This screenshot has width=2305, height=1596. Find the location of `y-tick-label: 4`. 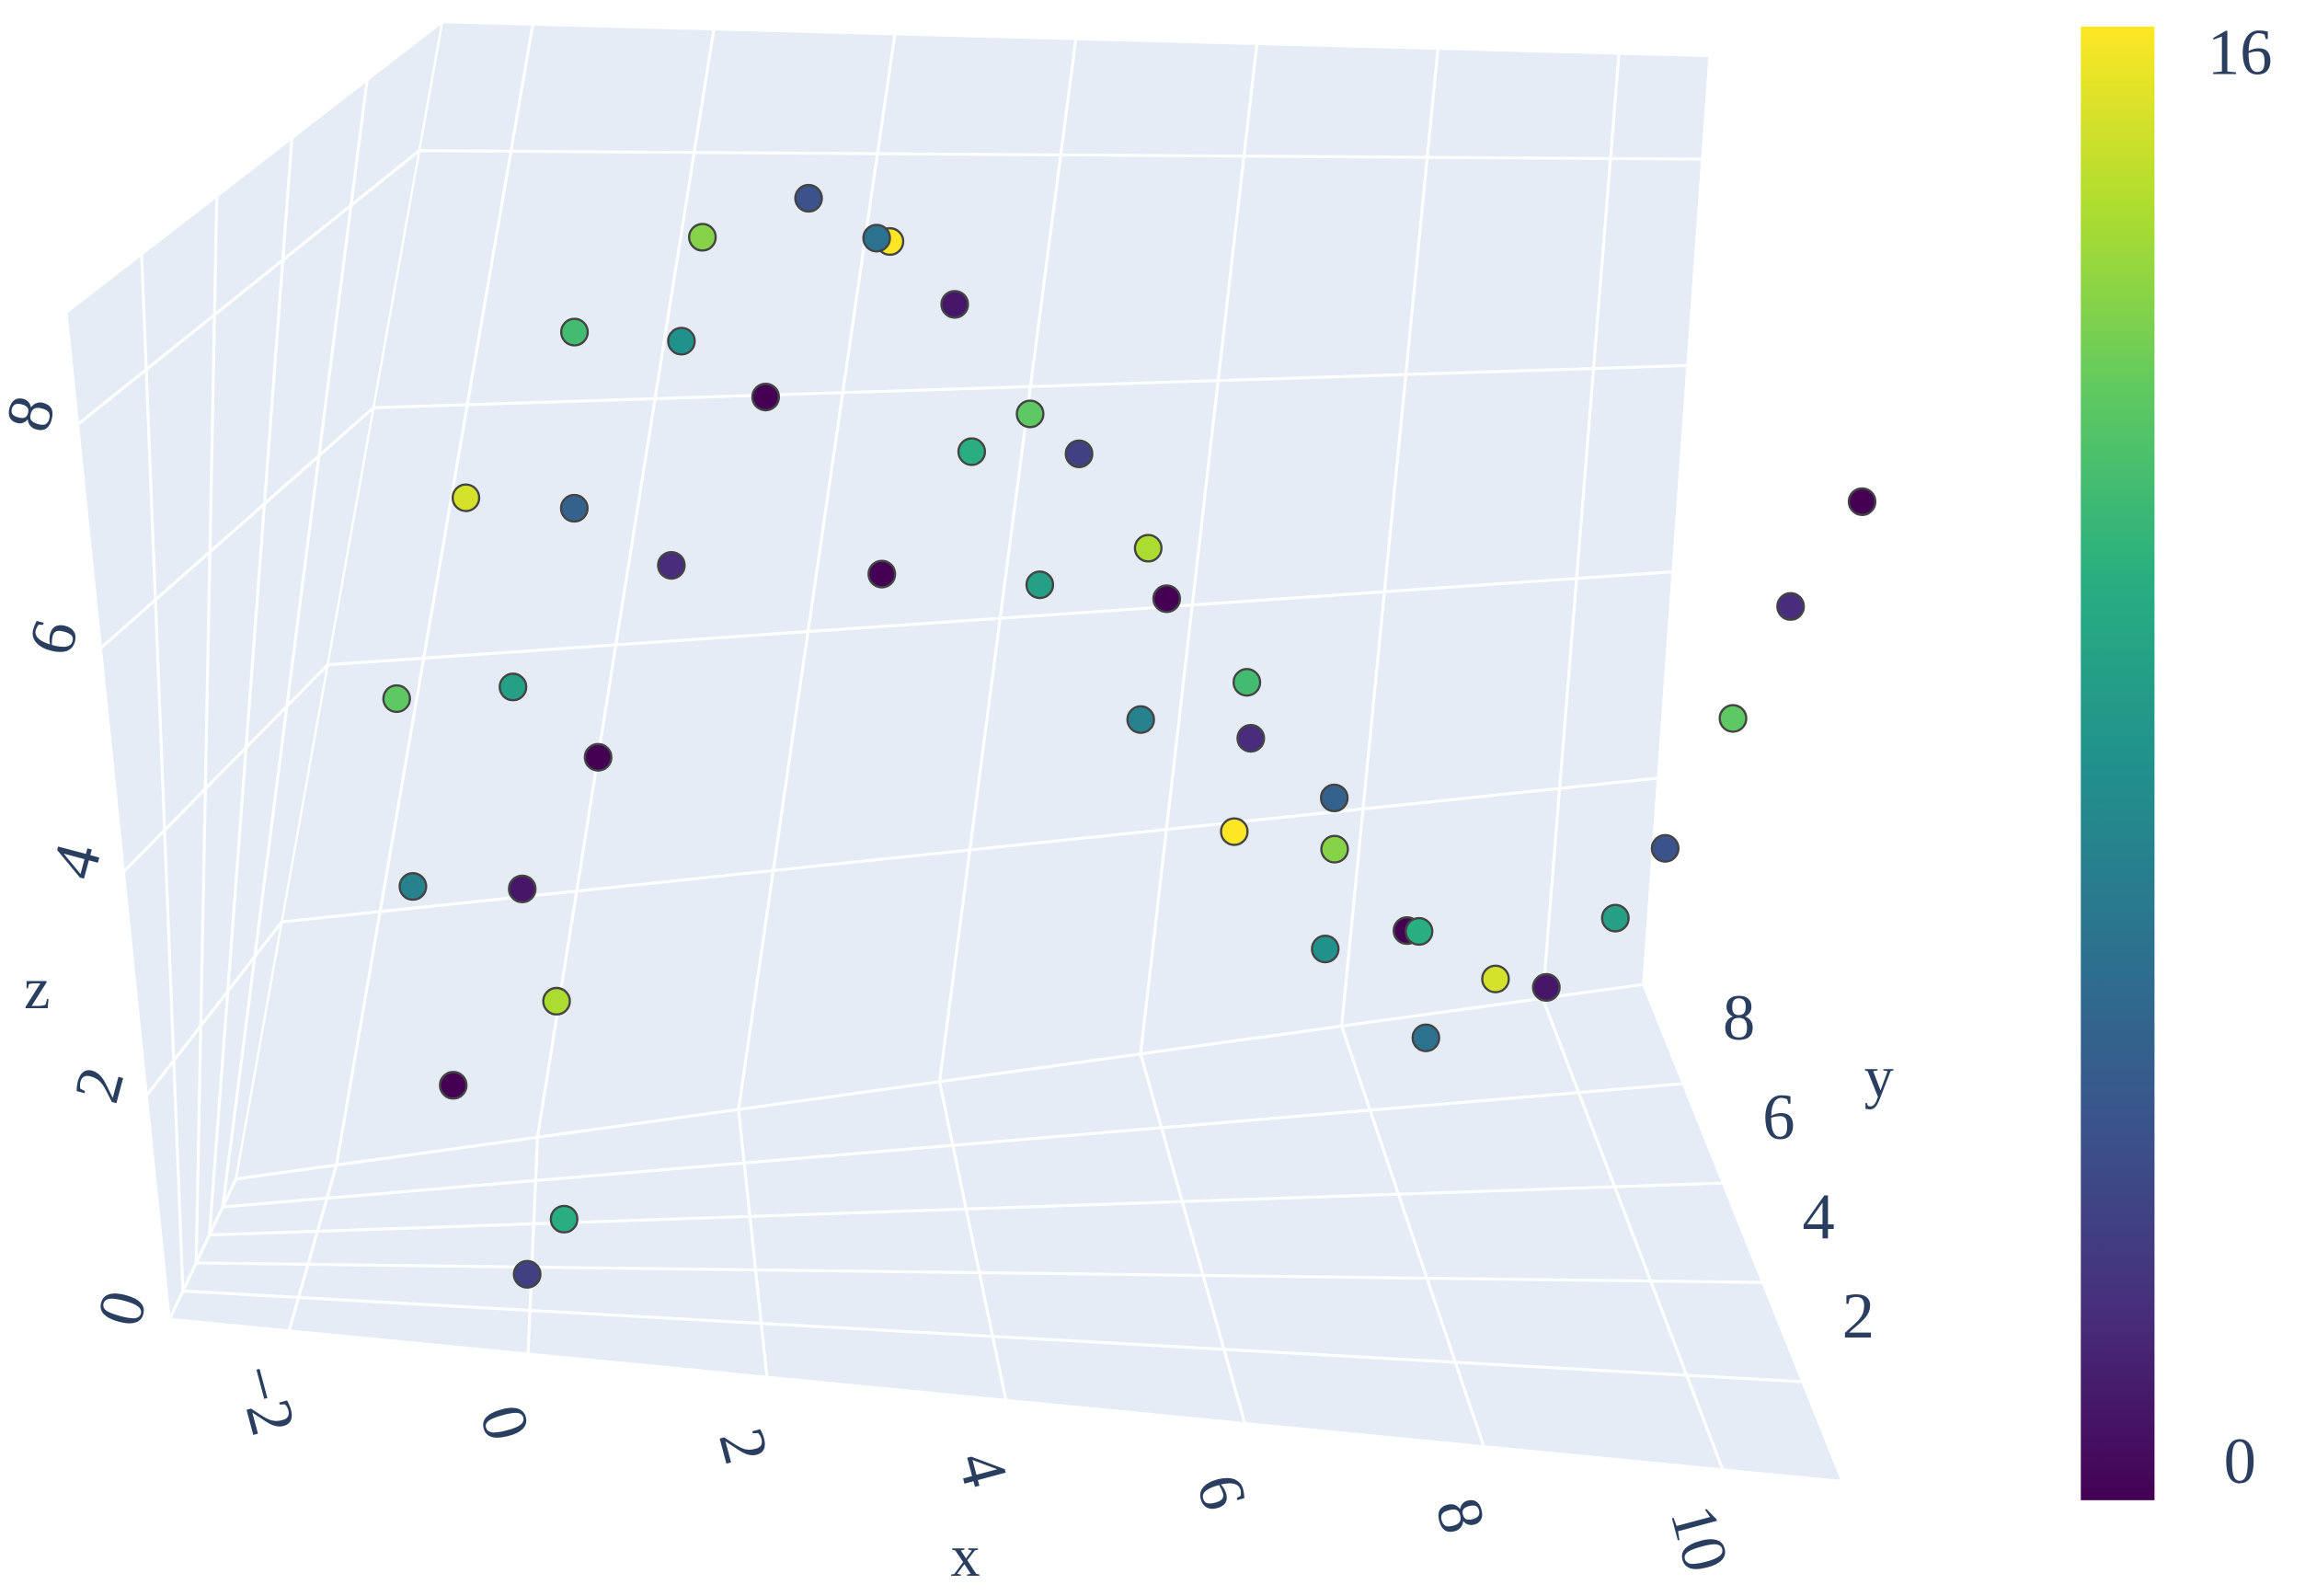

y-tick-label: 4 is located at coordinates (1819, 1217).